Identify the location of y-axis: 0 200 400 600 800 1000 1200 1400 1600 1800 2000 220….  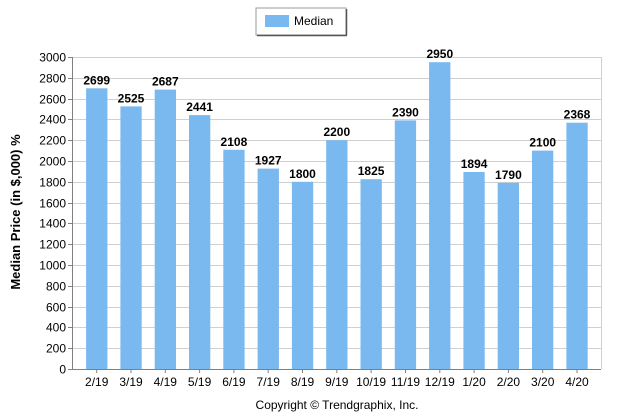
(56, 214).